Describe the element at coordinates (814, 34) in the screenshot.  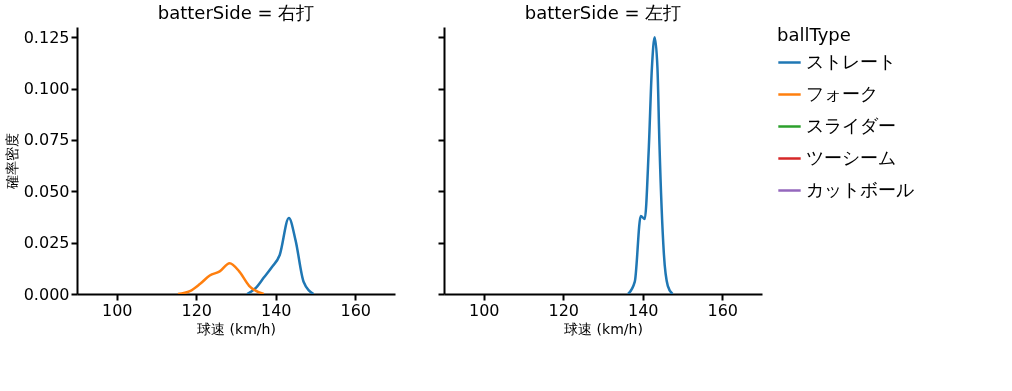
I see `legend-title: ballType` at that location.